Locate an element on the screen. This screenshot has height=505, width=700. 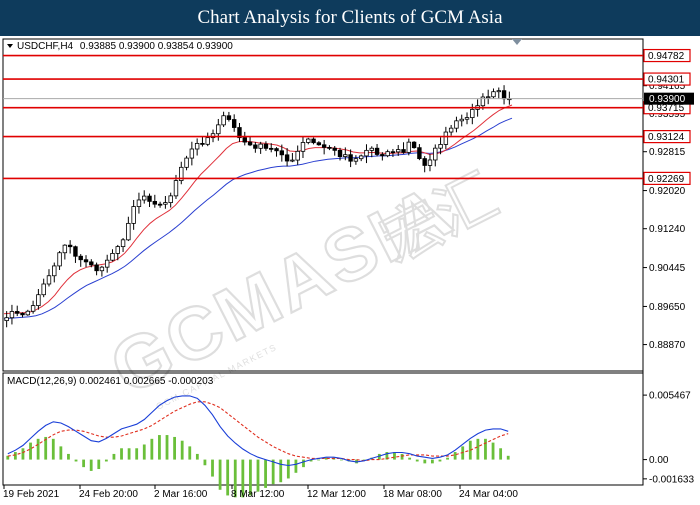
price-tick-label: 0.94165 is located at coordinates (667, 86).